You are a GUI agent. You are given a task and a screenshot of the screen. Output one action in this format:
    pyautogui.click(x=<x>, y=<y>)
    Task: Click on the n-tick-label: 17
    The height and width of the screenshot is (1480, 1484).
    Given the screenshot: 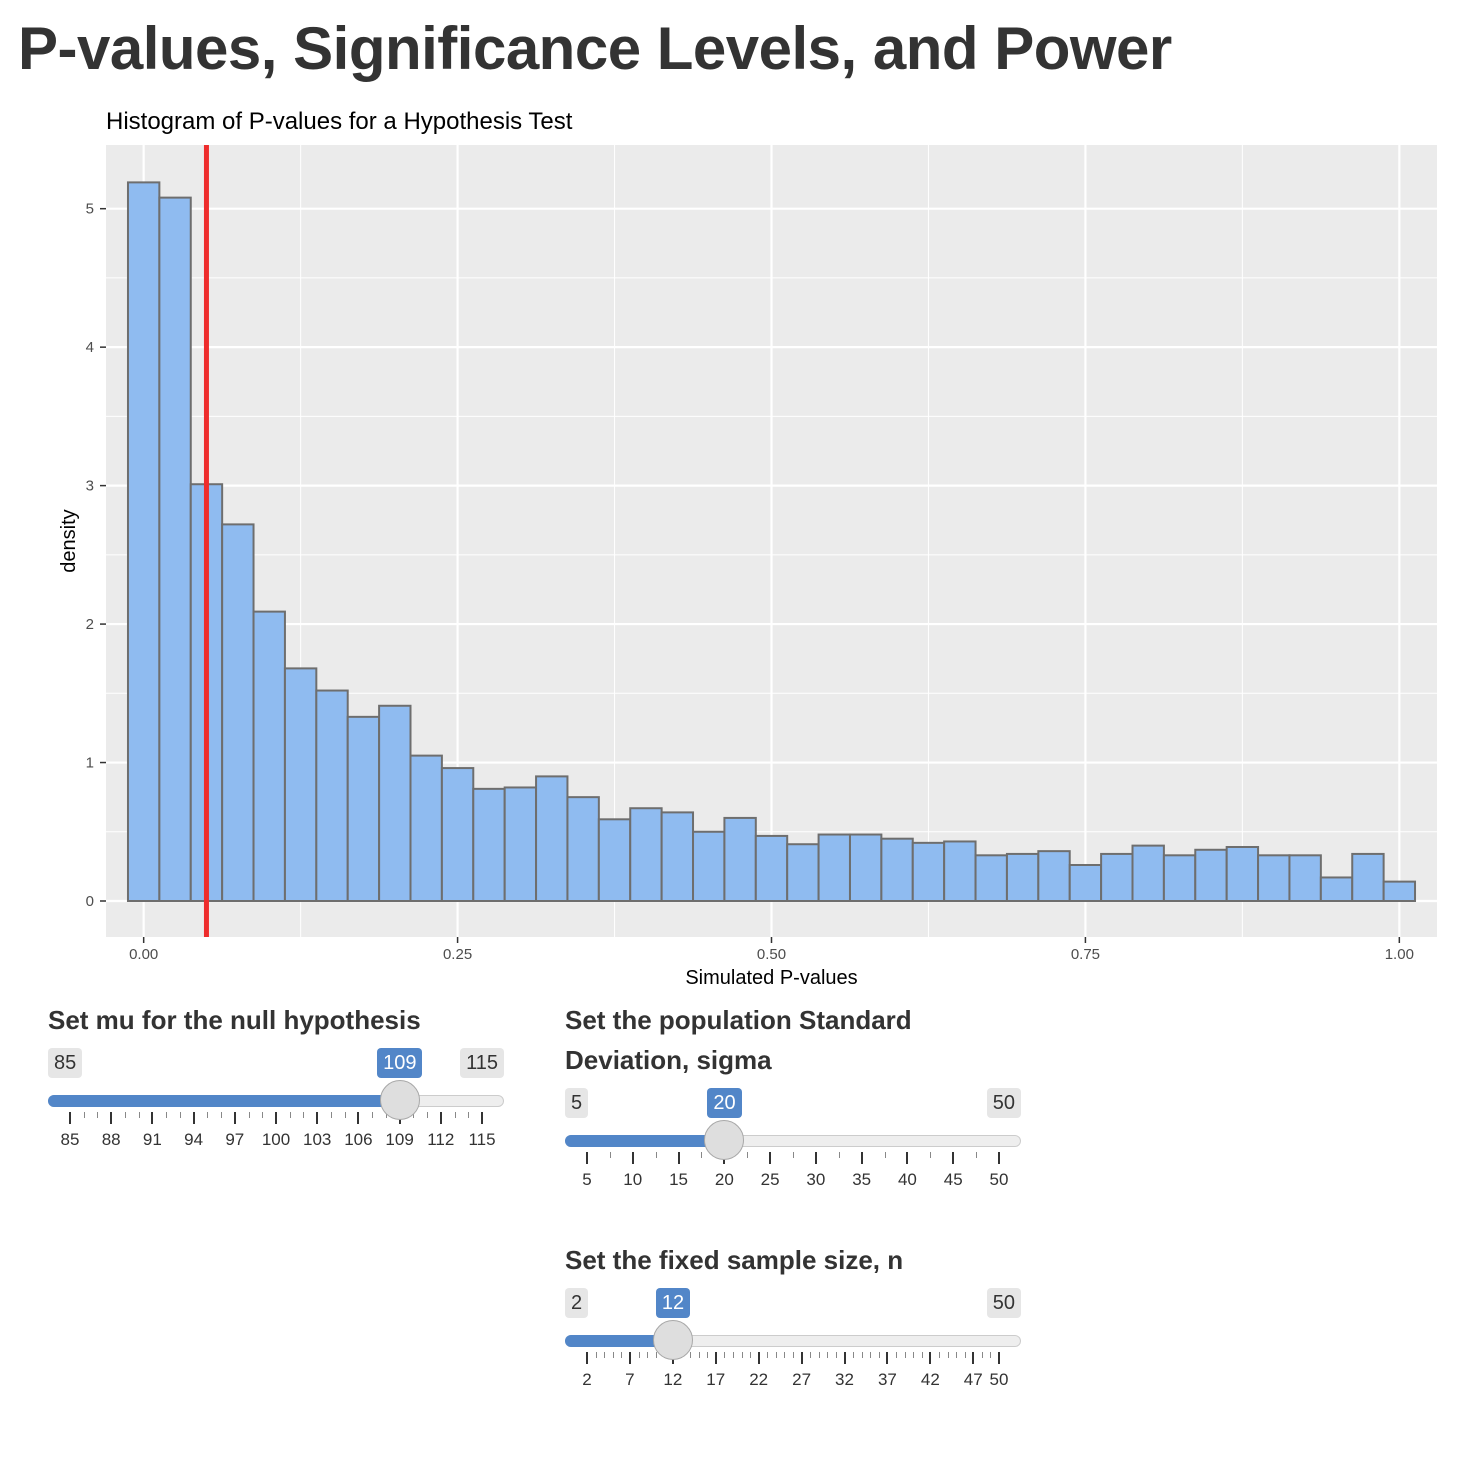 What is the action you would take?
    pyautogui.click(x=716, y=1379)
    